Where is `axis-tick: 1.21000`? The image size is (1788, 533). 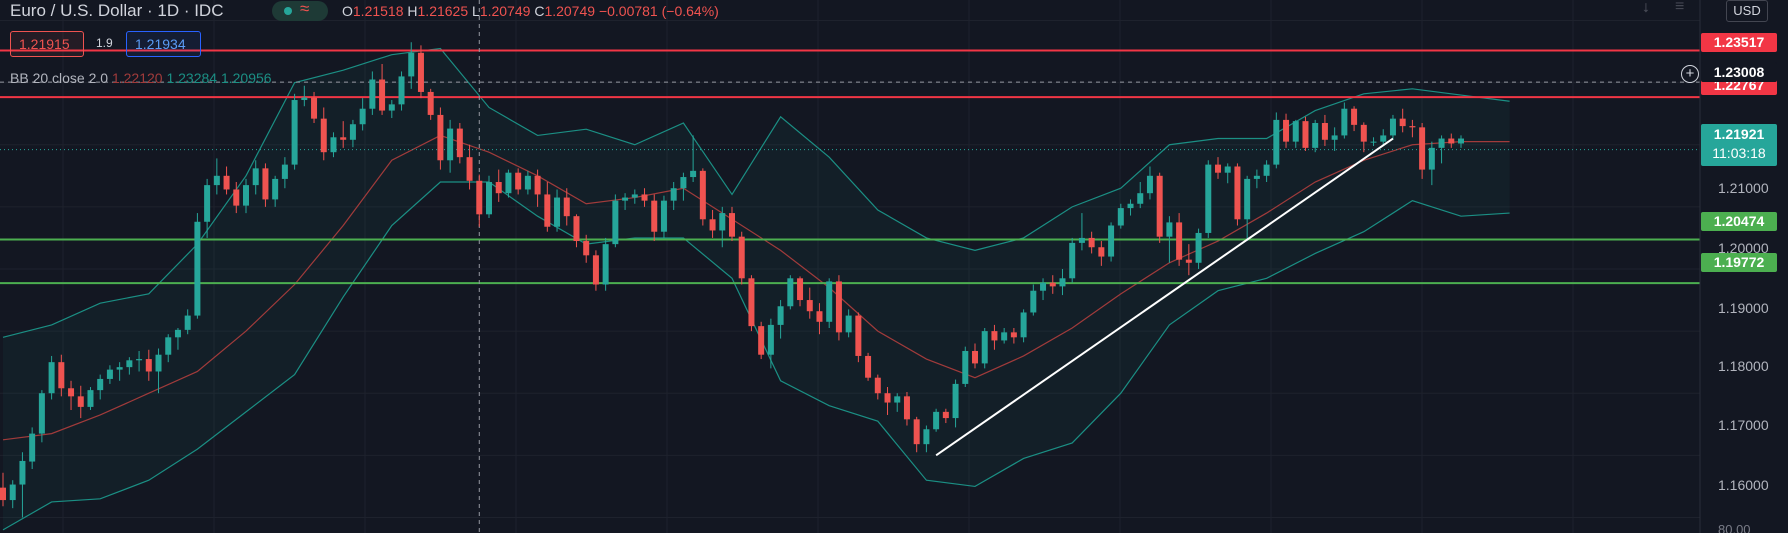
axis-tick: 1.21000 is located at coordinates (1743, 188).